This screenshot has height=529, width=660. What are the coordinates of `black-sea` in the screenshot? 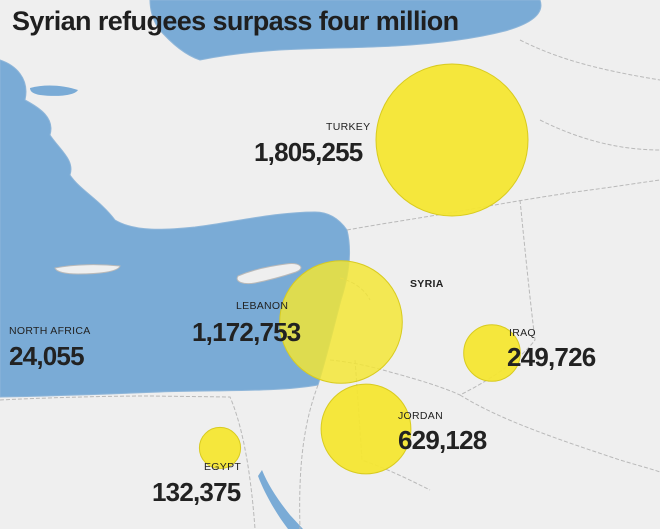 It's located at (345, 30).